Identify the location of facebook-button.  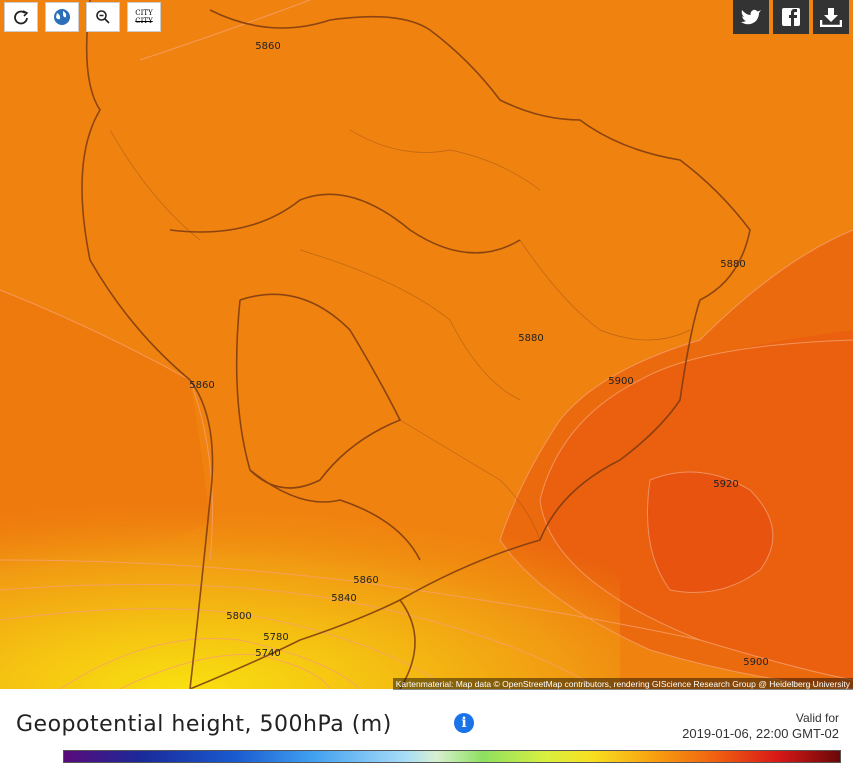
(791, 17).